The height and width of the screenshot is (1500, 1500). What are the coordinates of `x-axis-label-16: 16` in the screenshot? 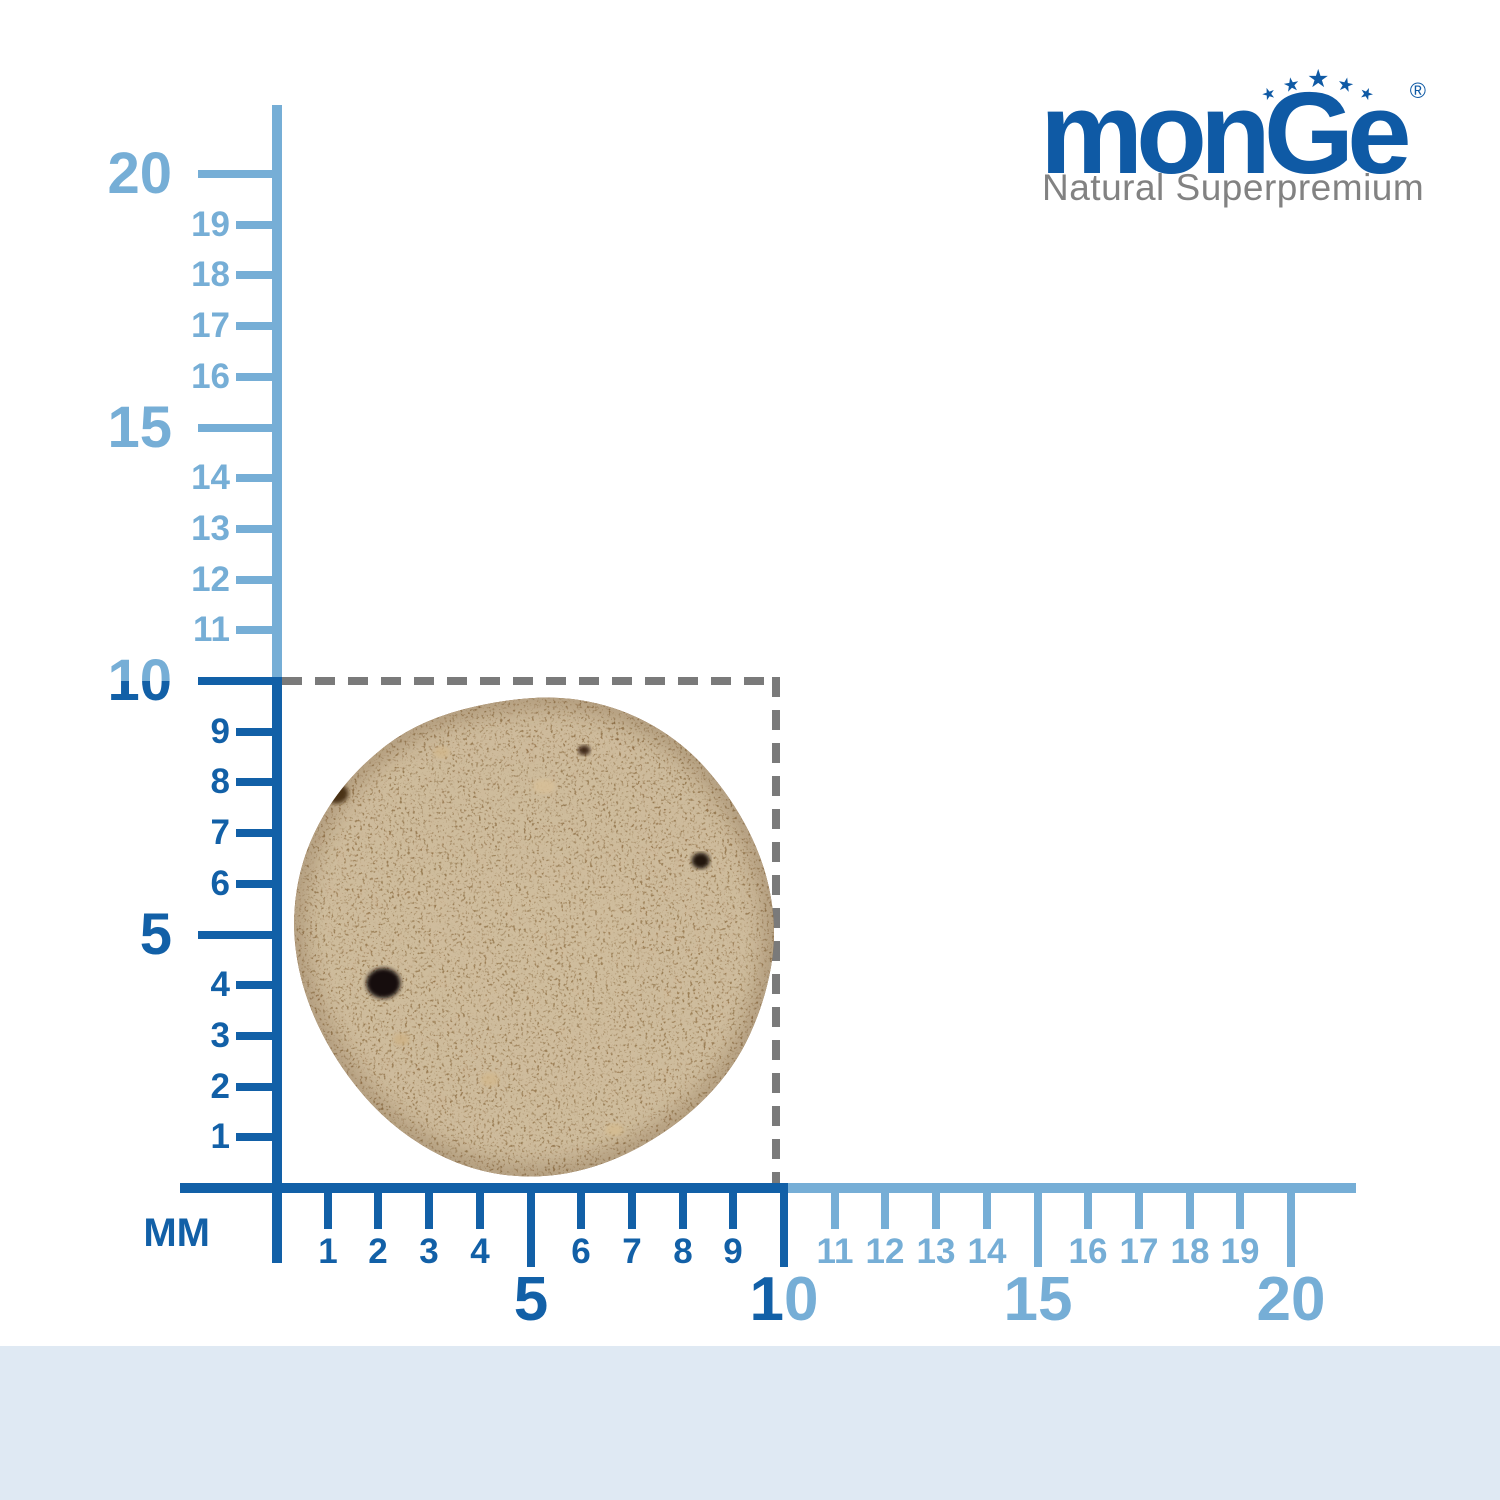 It's located at (1088, 1251).